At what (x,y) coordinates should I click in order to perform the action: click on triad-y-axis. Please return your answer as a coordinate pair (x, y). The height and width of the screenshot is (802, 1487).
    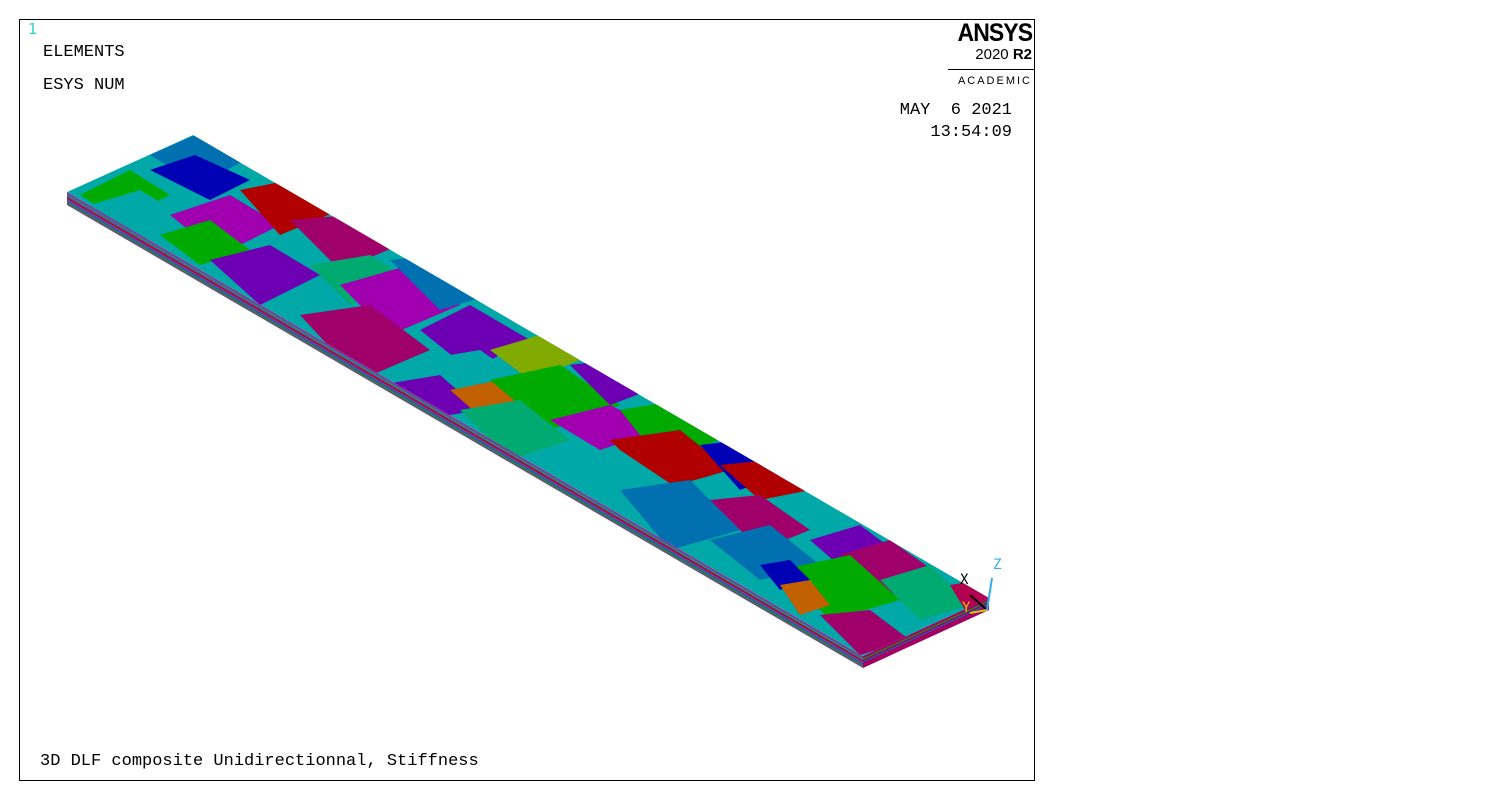
    Looking at the image, I should click on (978, 611).